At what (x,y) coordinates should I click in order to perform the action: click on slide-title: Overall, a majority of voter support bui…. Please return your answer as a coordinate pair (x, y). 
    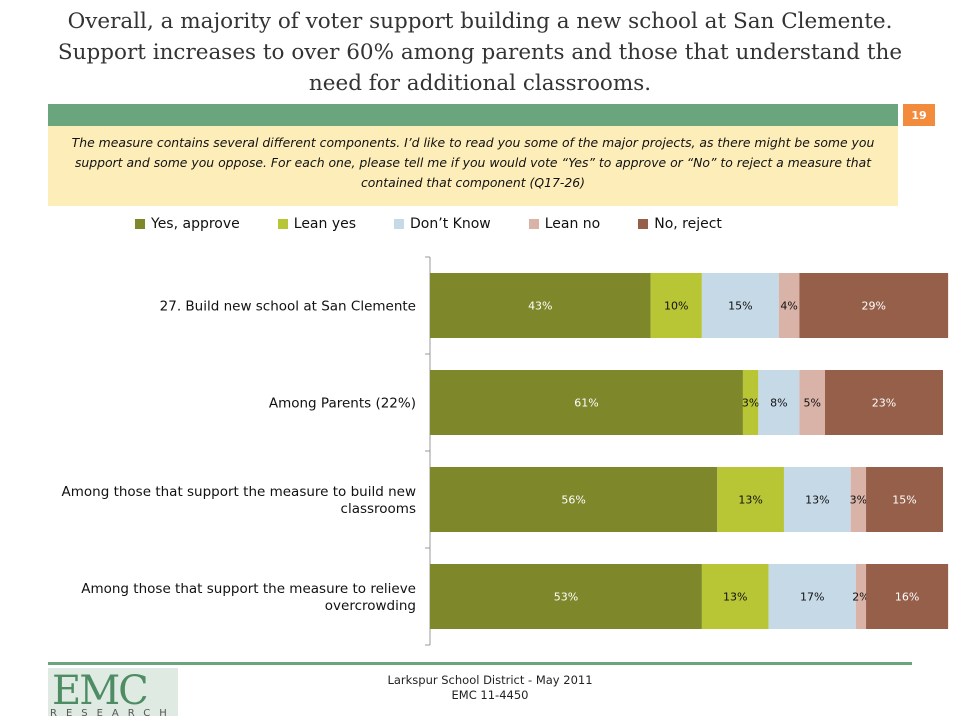
    Looking at the image, I should click on (480, 52).